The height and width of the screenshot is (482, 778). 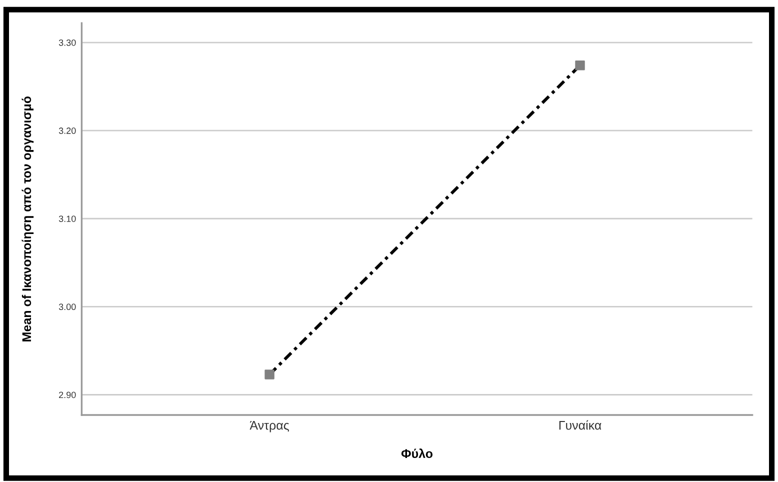 I want to click on y-tick-label: 3.30, so click(x=67, y=42).